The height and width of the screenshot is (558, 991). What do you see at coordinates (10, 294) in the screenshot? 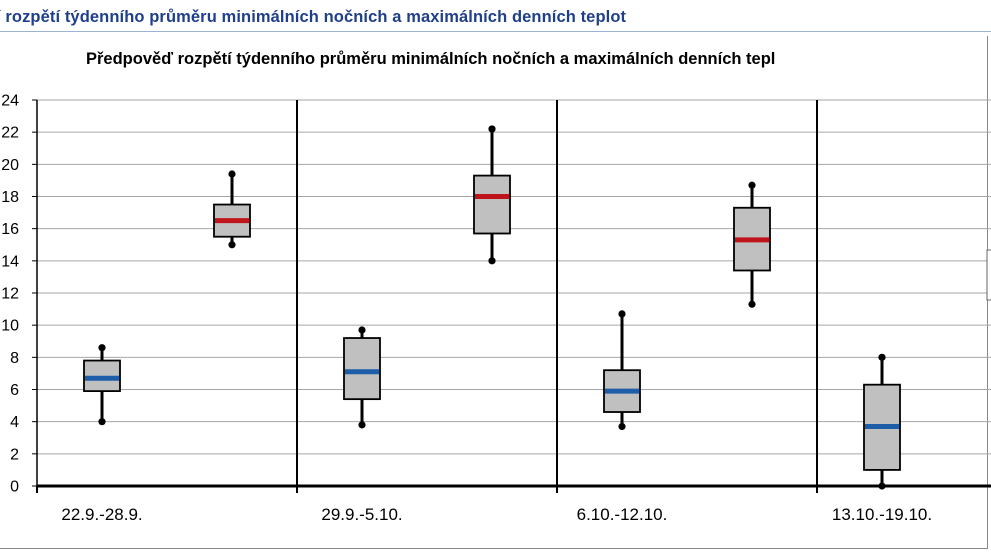
I see `y-tick-label: 12` at bounding box center [10, 294].